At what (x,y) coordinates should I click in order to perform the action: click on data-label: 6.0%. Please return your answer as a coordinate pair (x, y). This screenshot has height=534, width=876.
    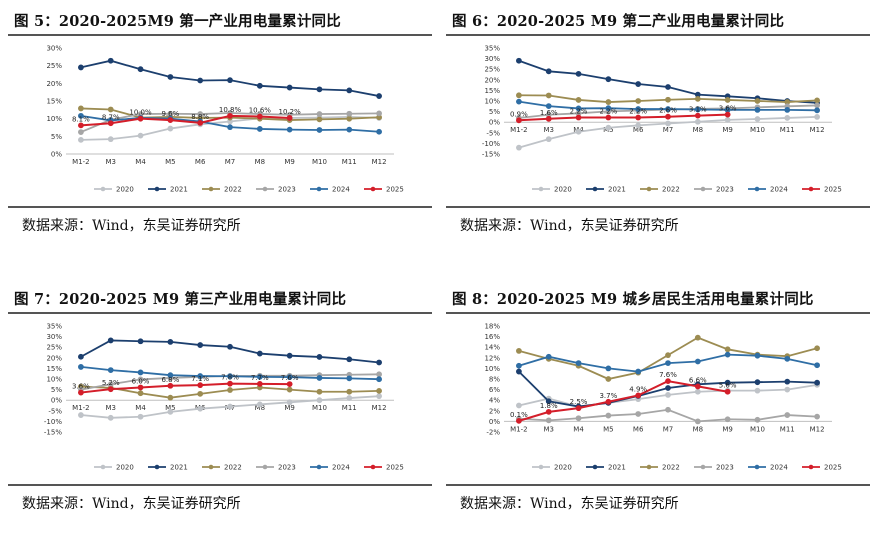
    Looking at the image, I should click on (141, 381).